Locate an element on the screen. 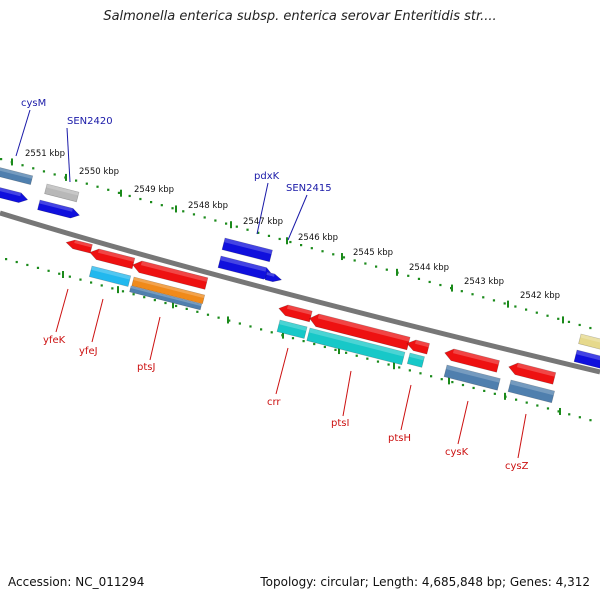  gene-blue-5-highlight is located at coordinates (587, 355).